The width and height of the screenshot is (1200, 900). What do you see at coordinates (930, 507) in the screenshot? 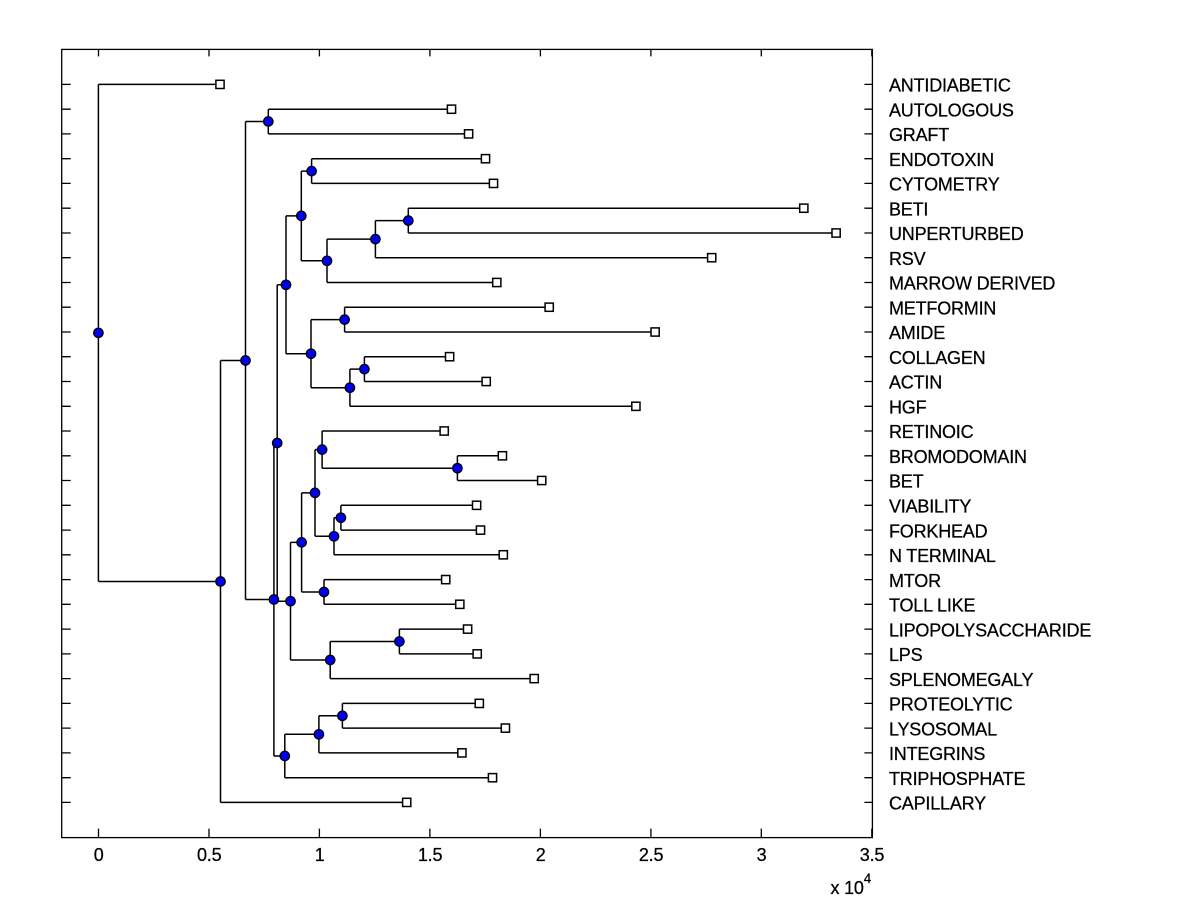
I see `svg-text: VIABILITY` at bounding box center [930, 507].